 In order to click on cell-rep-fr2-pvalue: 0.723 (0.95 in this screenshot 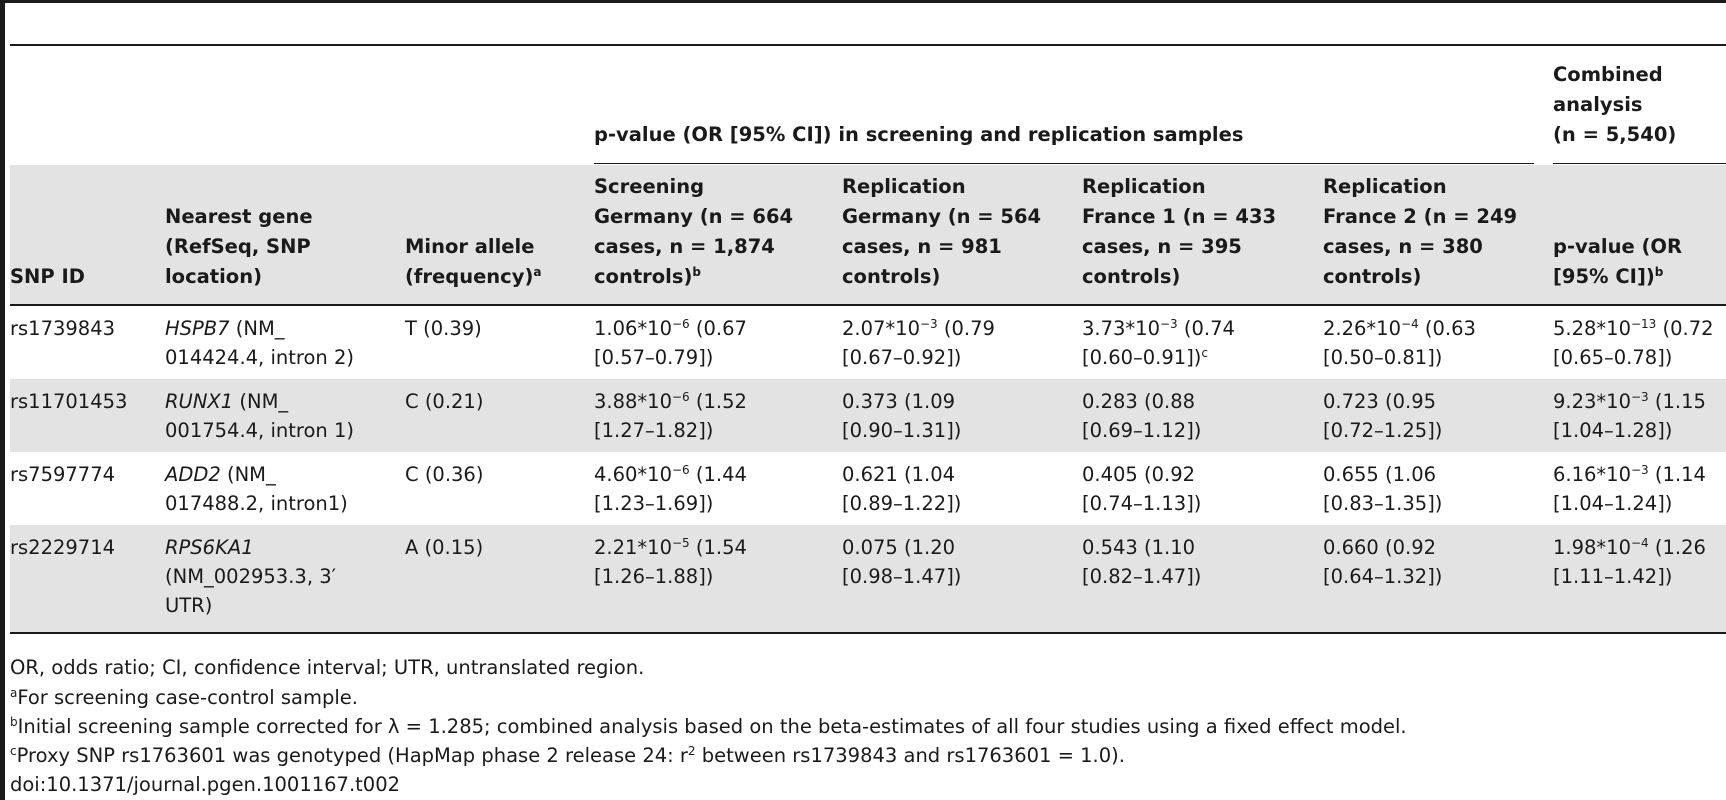, I will do `click(1380, 401)`.